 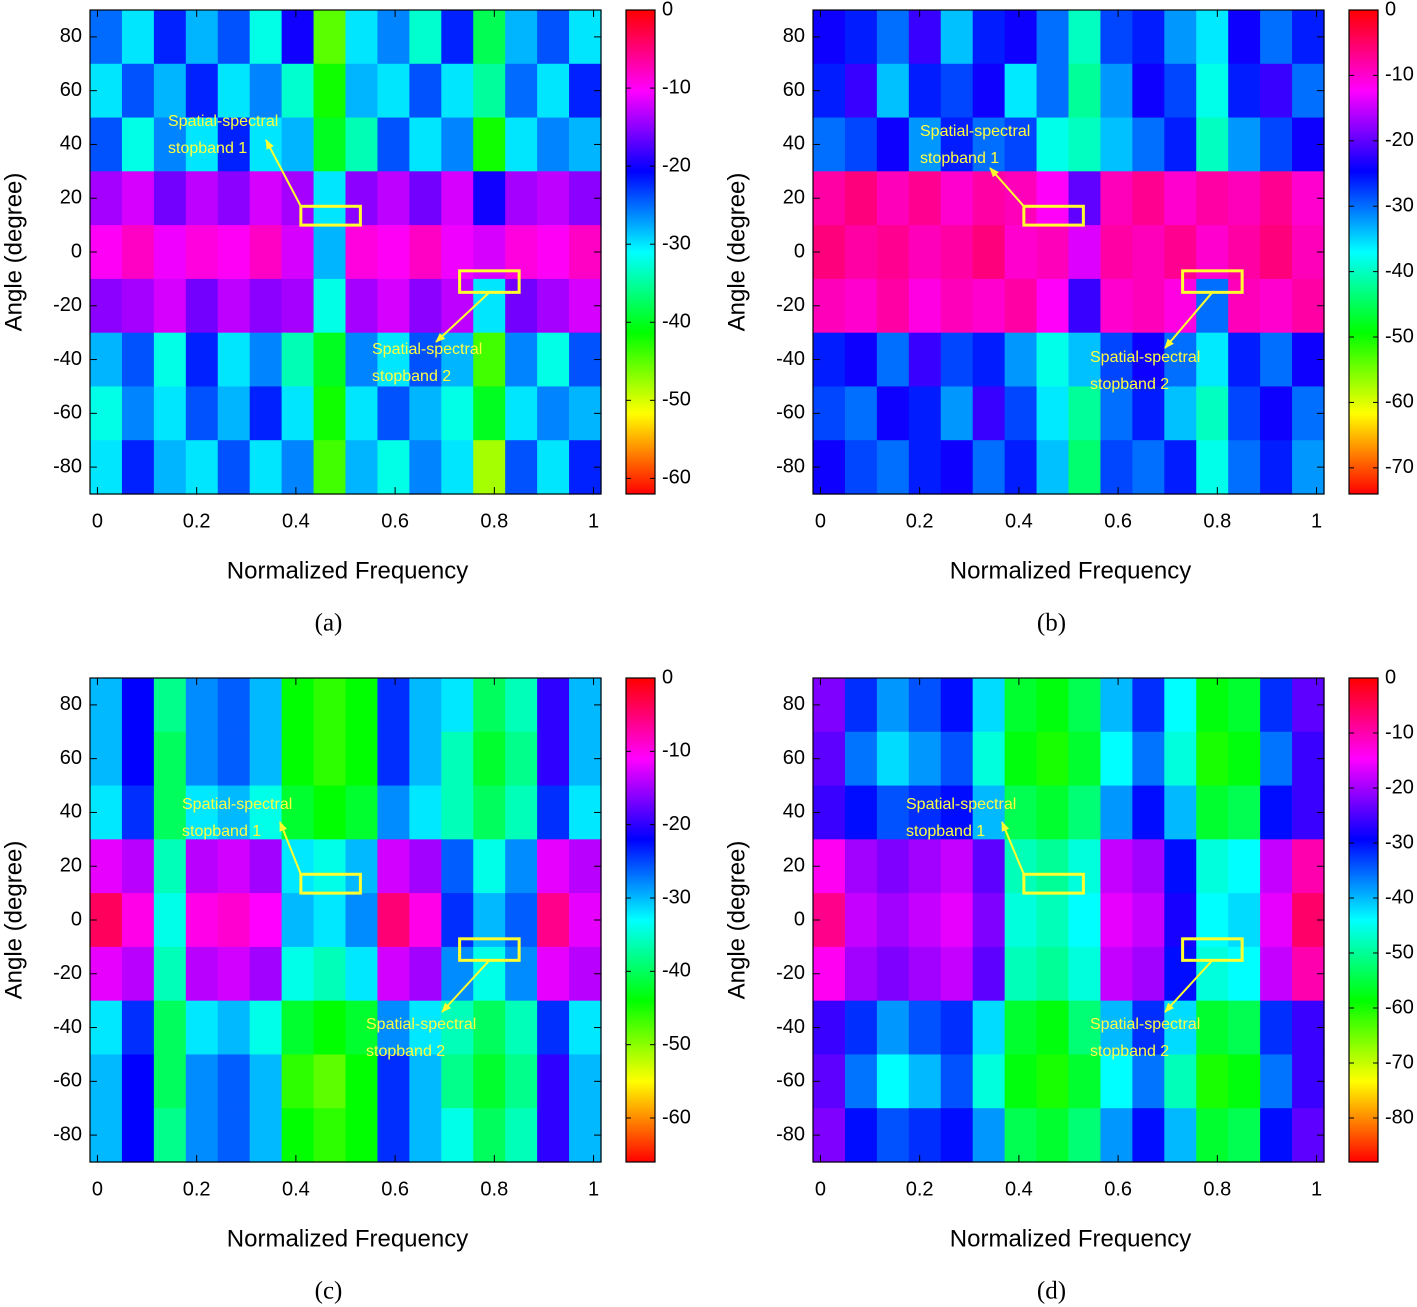 I want to click on y-tick-label: 20, so click(x=794, y=866).